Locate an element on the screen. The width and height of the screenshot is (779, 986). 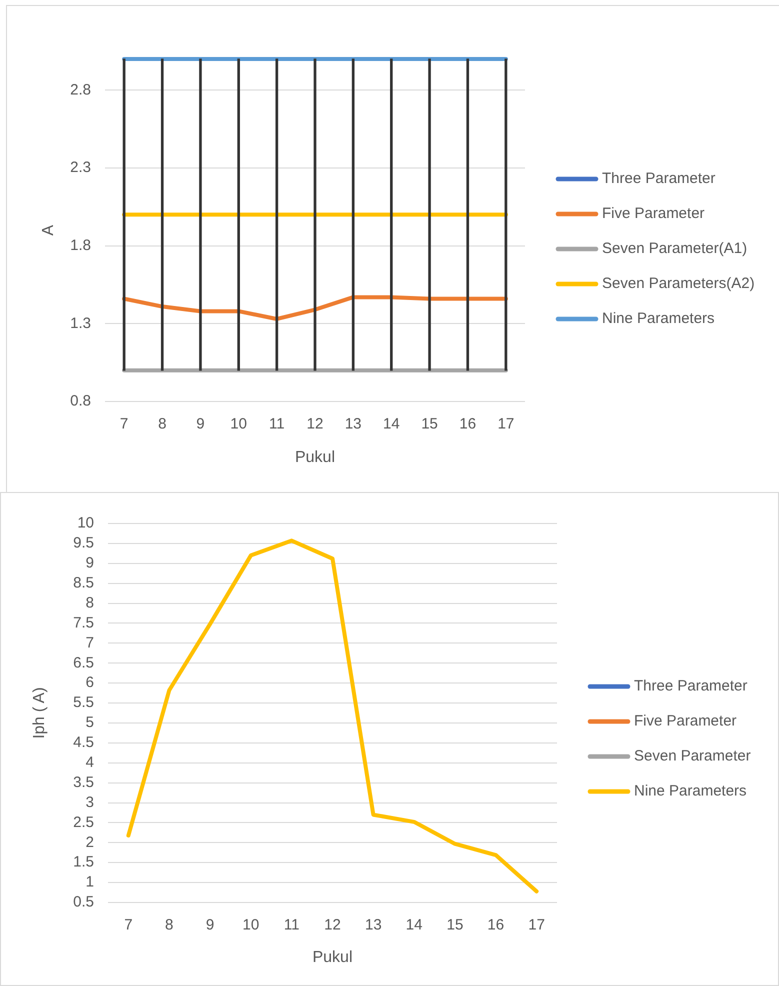
y-tick-label: 2.5 is located at coordinates (83, 822).